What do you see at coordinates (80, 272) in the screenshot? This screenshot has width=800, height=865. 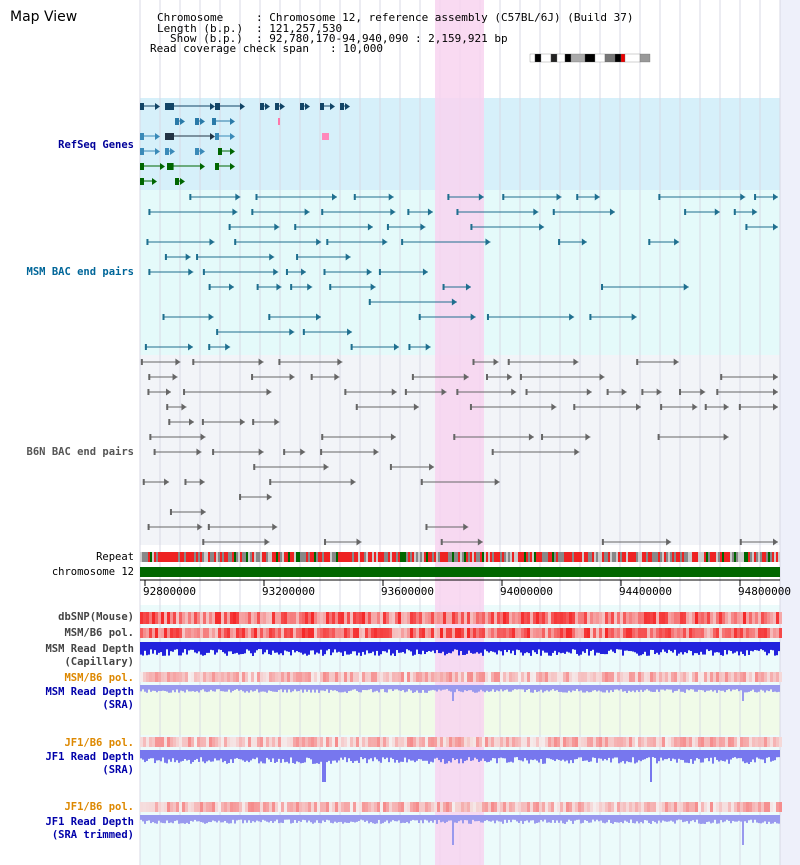 I see `msm-bac-label: MSM BAC end pairs` at bounding box center [80, 272].